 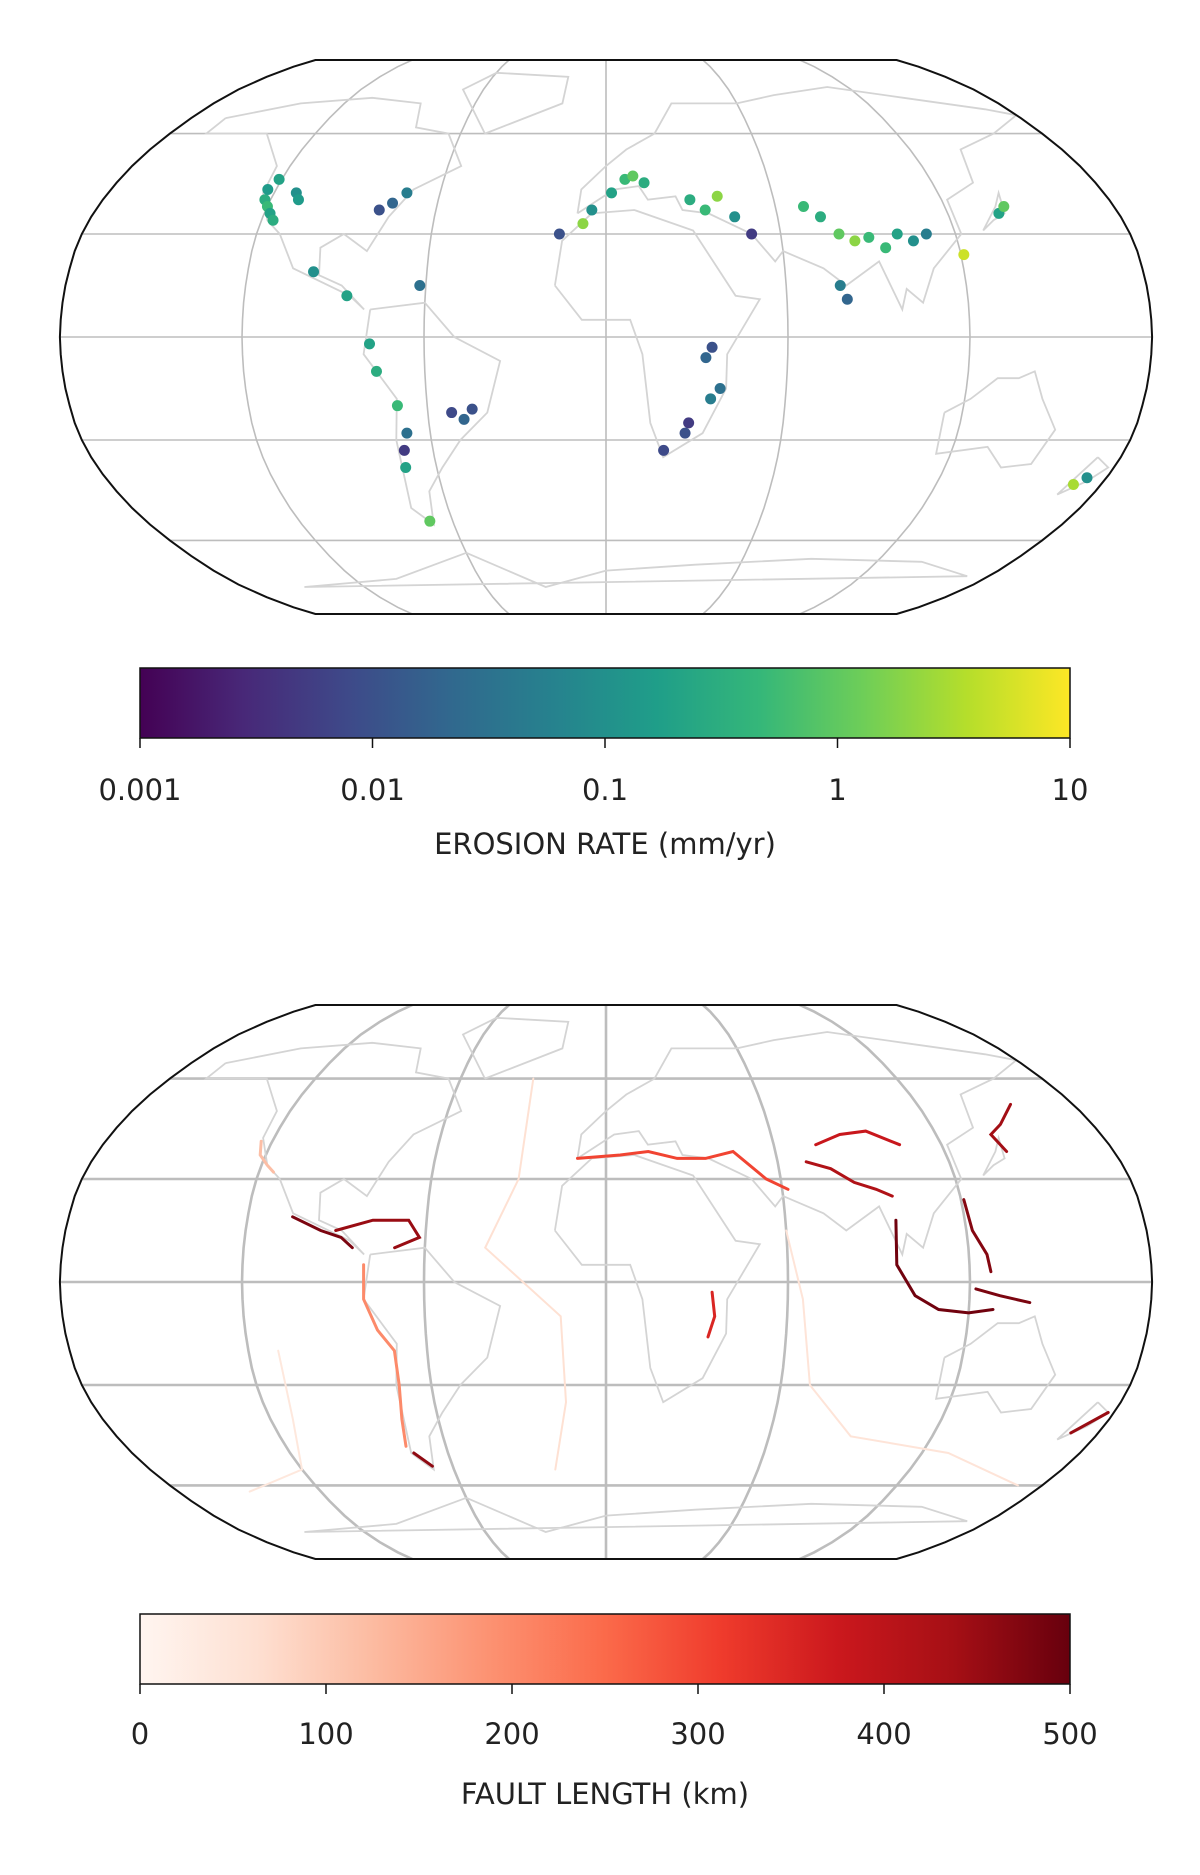 I want to click on colorbar-tick-label: 0.001, so click(x=139, y=790).